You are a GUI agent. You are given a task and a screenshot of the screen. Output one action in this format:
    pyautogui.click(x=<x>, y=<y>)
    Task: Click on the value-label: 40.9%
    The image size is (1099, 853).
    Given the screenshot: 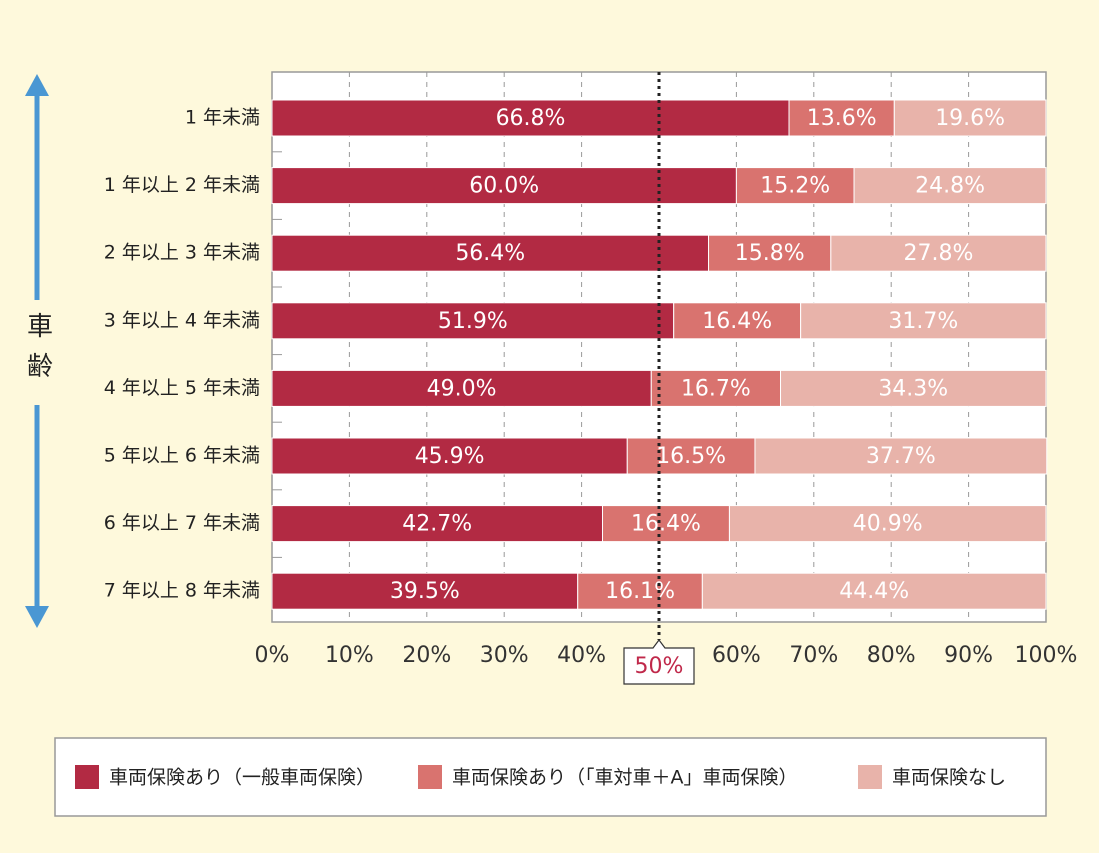 What is the action you would take?
    pyautogui.click(x=888, y=524)
    